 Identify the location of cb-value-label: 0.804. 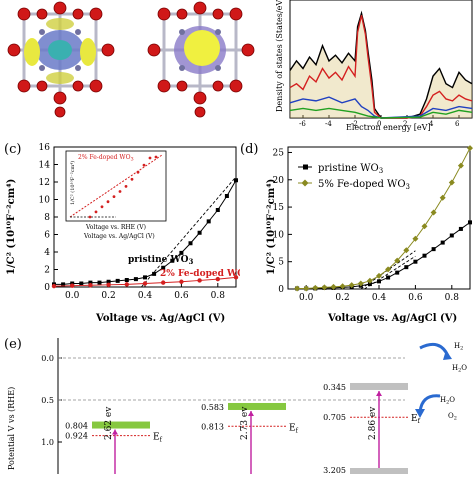
(76, 426).